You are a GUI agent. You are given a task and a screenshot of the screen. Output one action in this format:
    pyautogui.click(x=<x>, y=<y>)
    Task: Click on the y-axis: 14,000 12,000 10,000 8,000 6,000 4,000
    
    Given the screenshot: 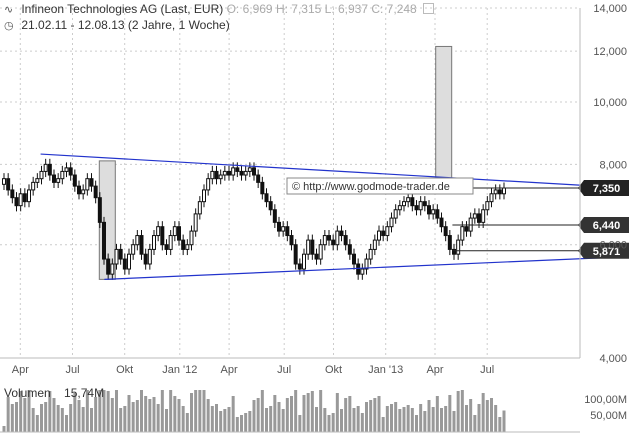 What is the action you would take?
    pyautogui.click(x=603, y=184)
    